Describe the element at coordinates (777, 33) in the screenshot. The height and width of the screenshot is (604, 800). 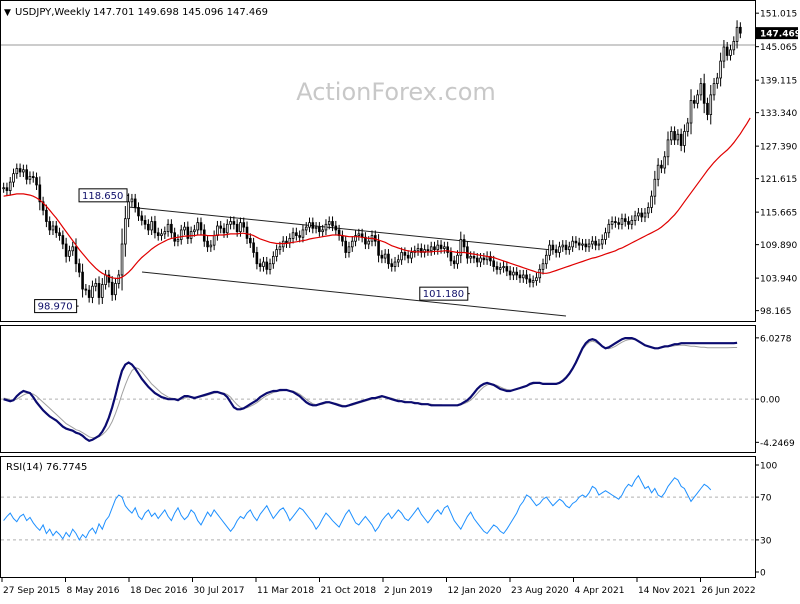
I see `last-price-tag` at that location.